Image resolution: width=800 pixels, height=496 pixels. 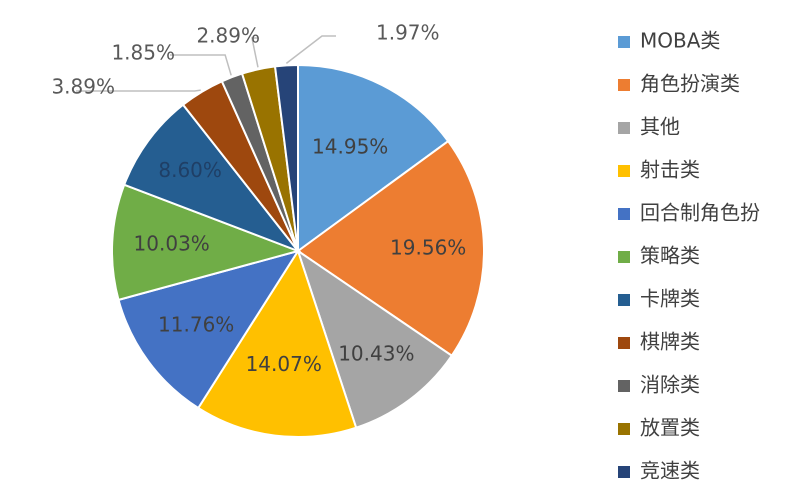 I want to click on legend-label-8: 棋牌类, so click(x=670, y=342).